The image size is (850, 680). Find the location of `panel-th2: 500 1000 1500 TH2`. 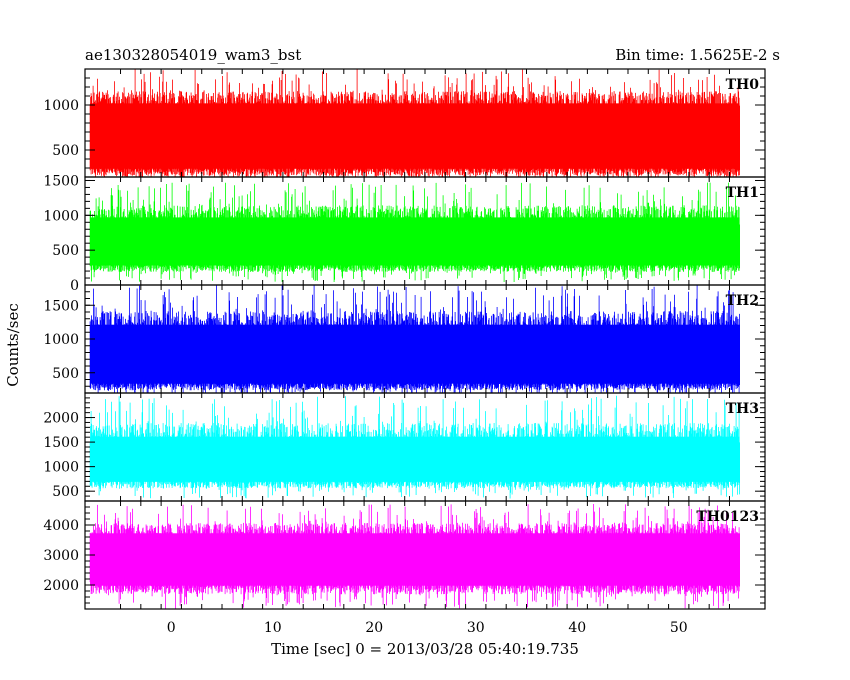

panel-th2: 500 1000 1500 TH2 is located at coordinates (404, 339).